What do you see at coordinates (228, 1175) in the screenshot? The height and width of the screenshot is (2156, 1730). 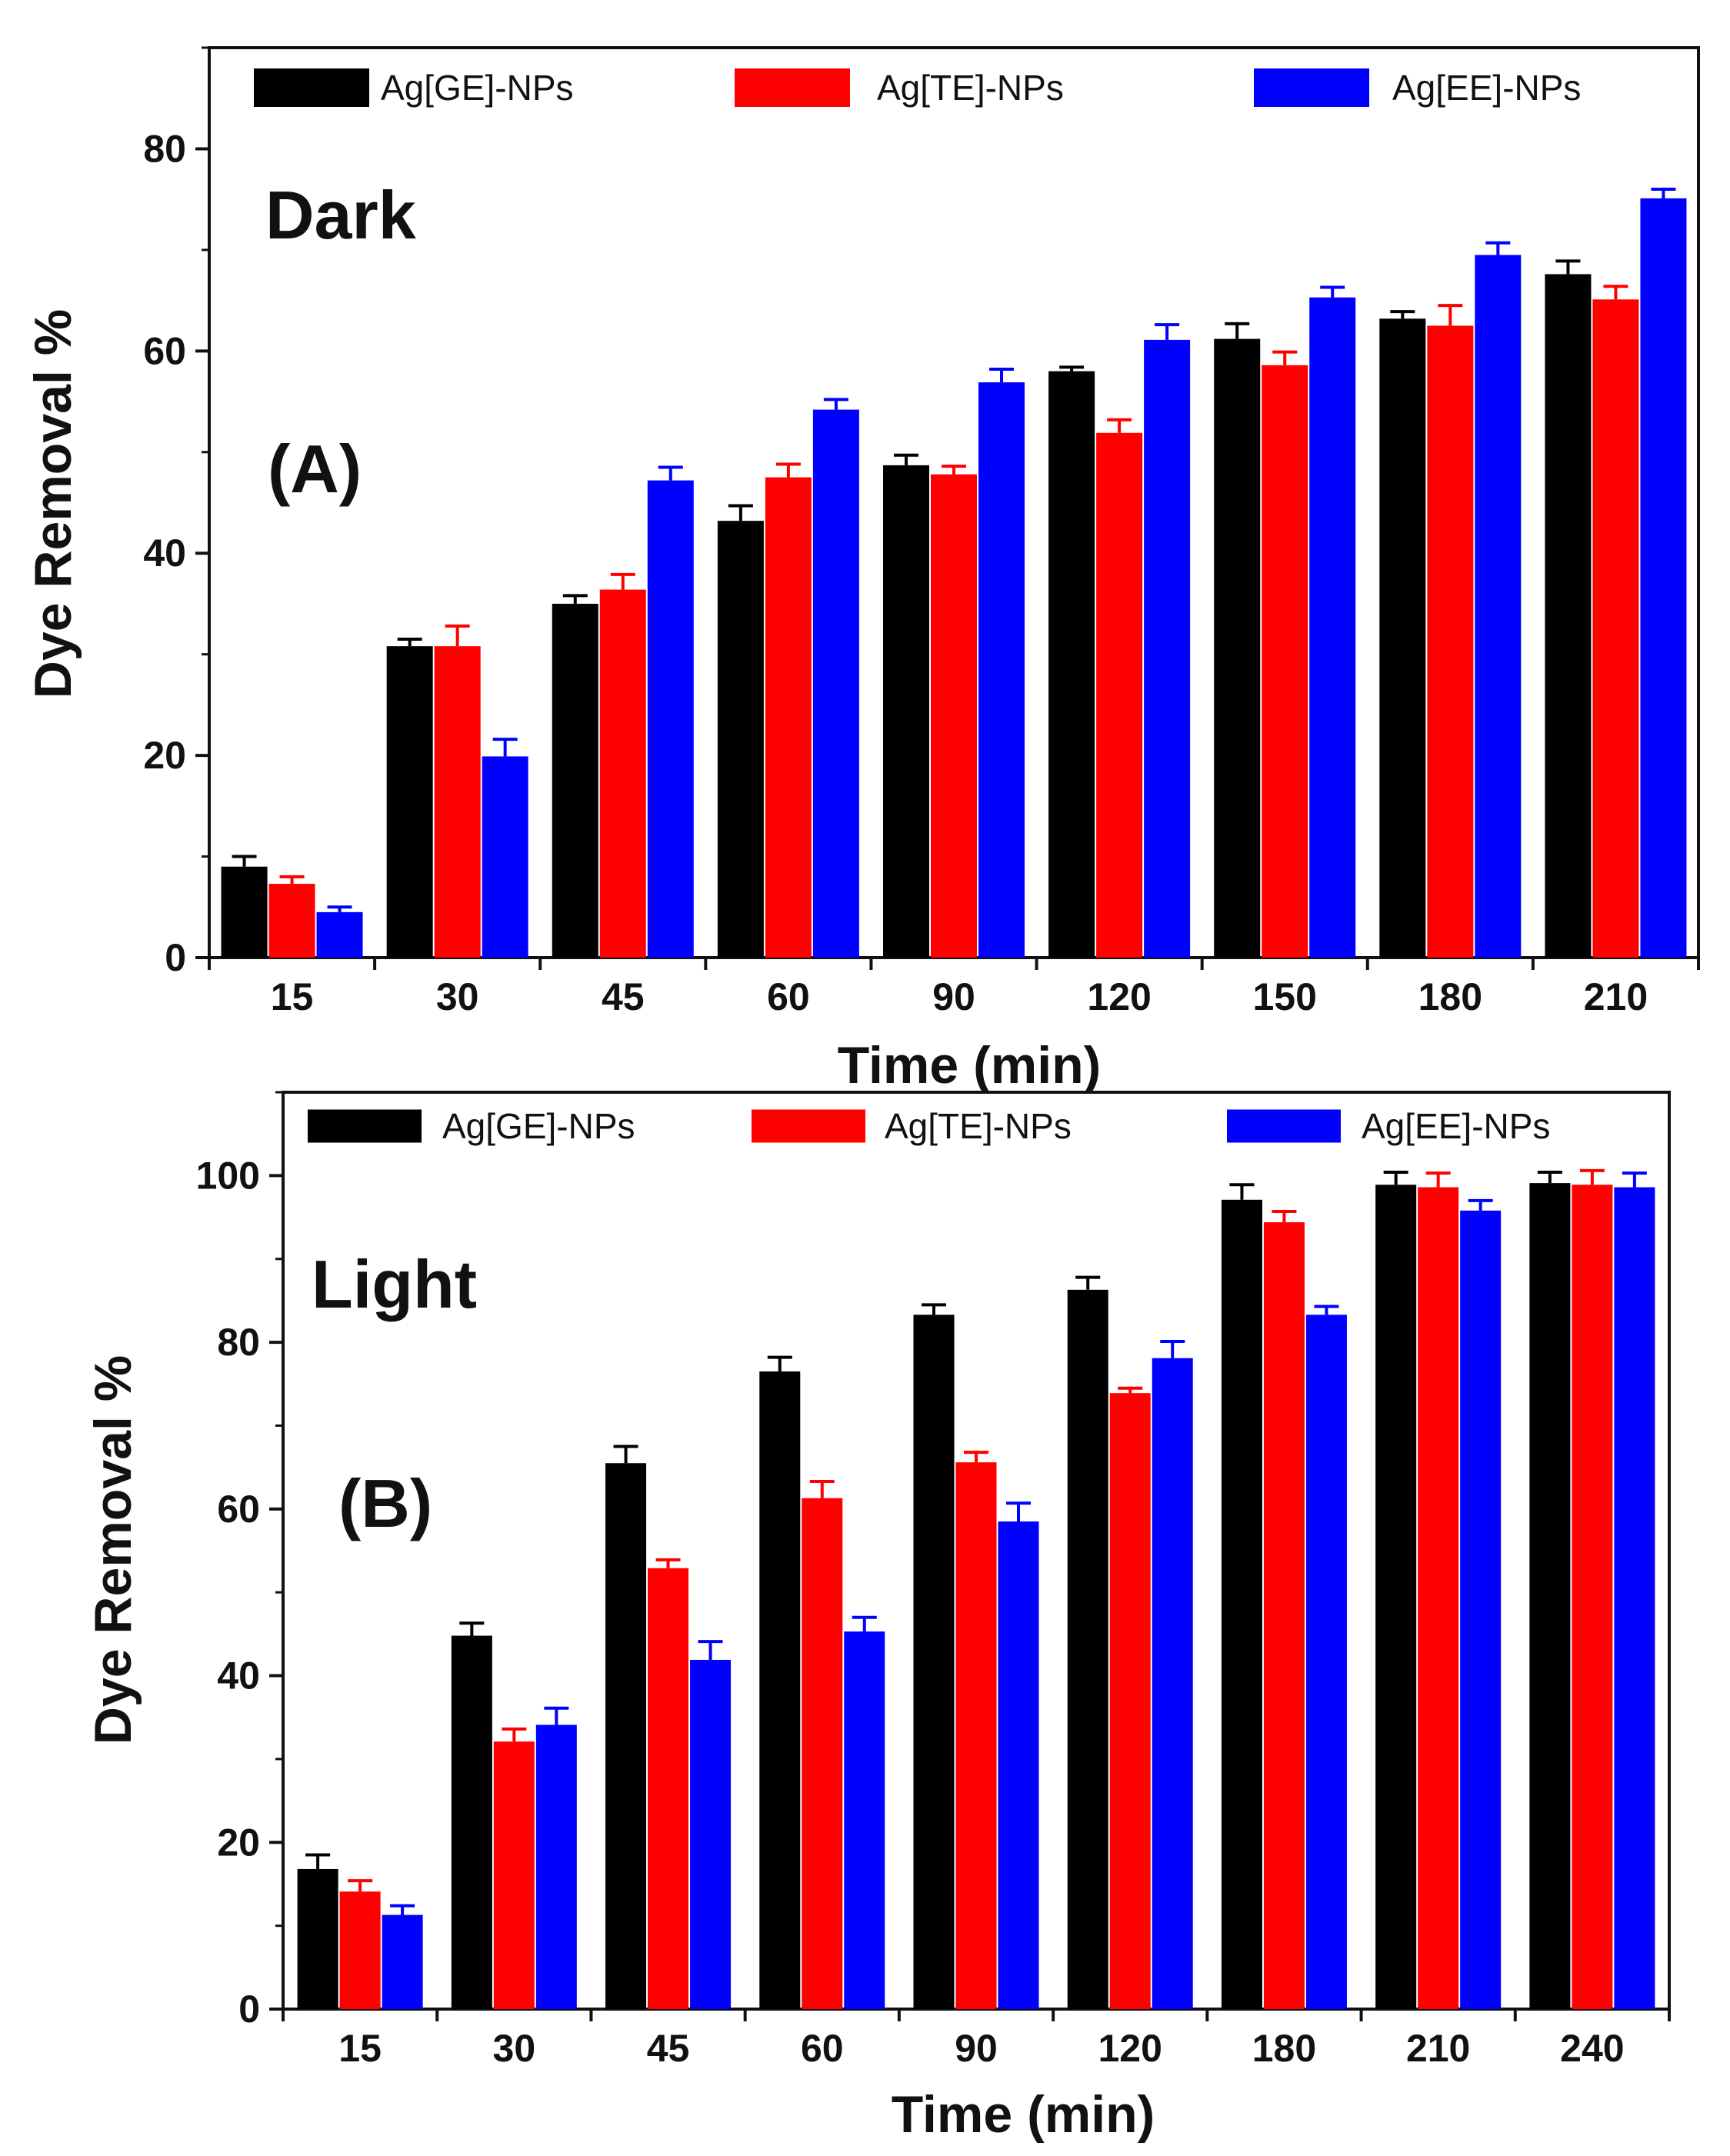 I see `y-tick-label: 100` at bounding box center [228, 1175].